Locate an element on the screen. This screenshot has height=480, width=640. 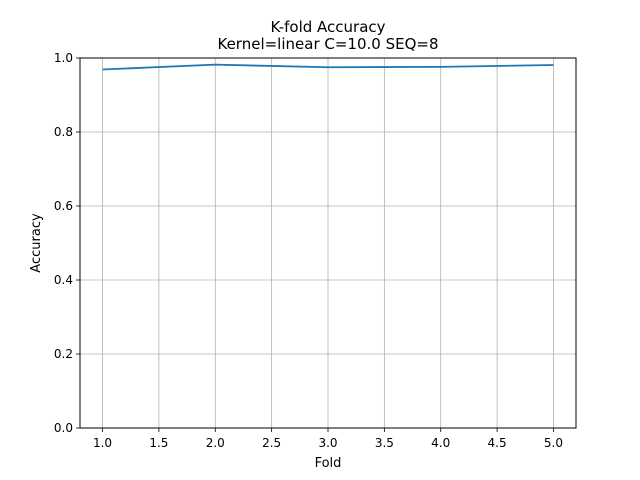
x-axis-label: Fold is located at coordinates (328, 463).